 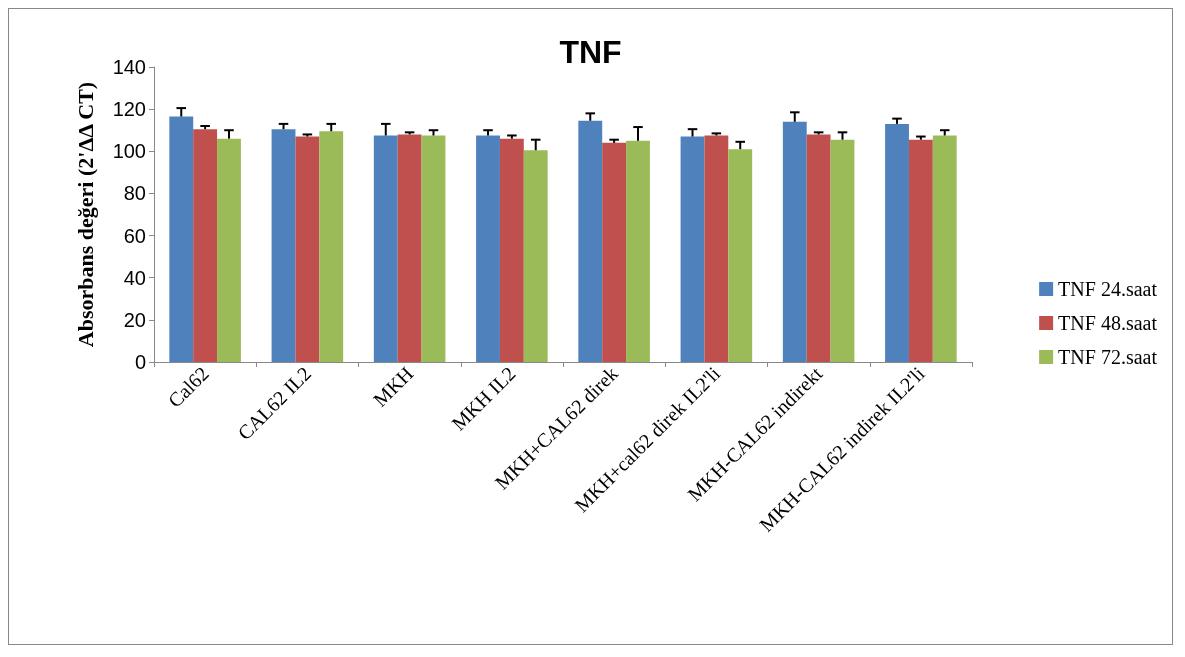 What do you see at coordinates (590, 52) in the screenshot?
I see `chart-title: TNF` at bounding box center [590, 52].